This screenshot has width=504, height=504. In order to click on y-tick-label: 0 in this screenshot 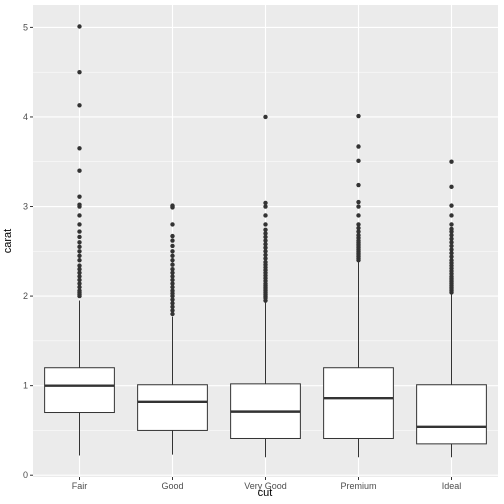, I will do `click(25, 475)`.